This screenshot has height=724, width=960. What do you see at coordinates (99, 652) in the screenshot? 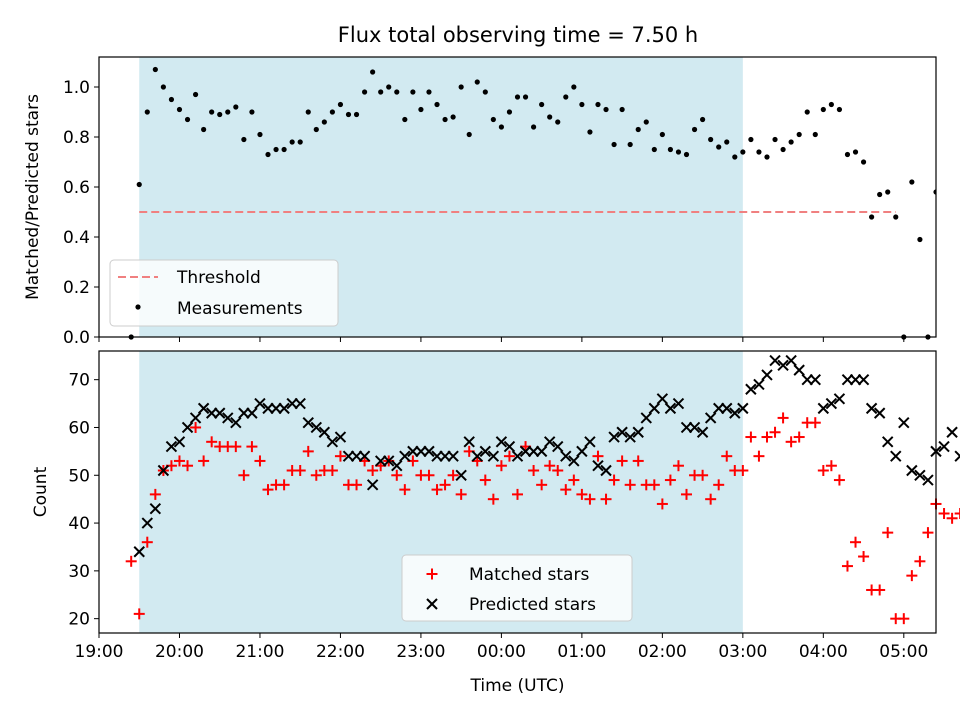
I see `x-tick-label: 19:00` at bounding box center [99, 652].